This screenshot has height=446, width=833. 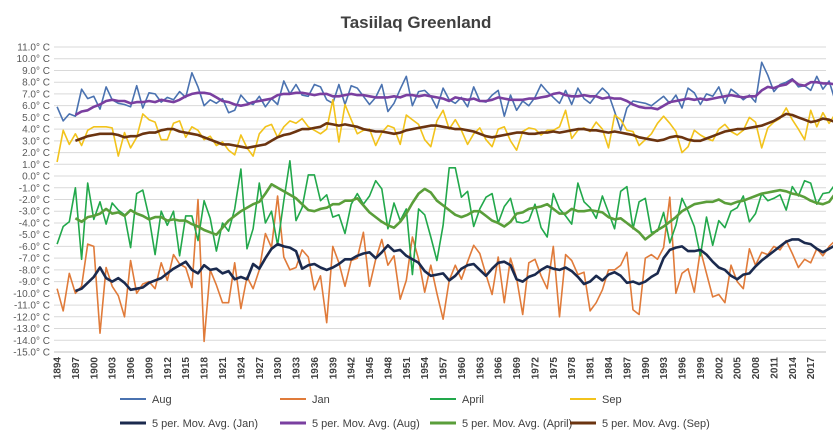 What do you see at coordinates (315, 368) in the screenshot?
I see `x-tick-label: 1936` at bounding box center [315, 368].